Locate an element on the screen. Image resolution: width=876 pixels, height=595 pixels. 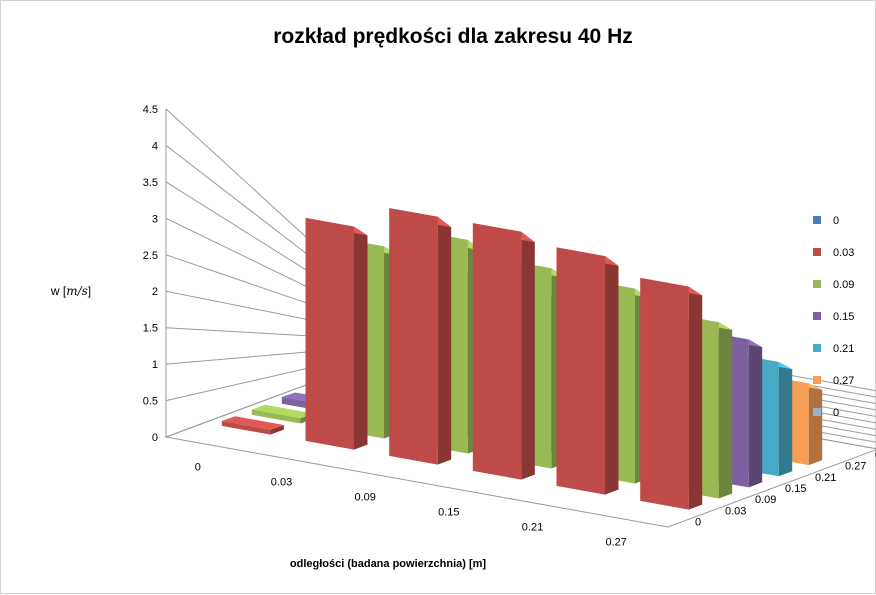
legend-label: 0.03 is located at coordinates (843, 253).